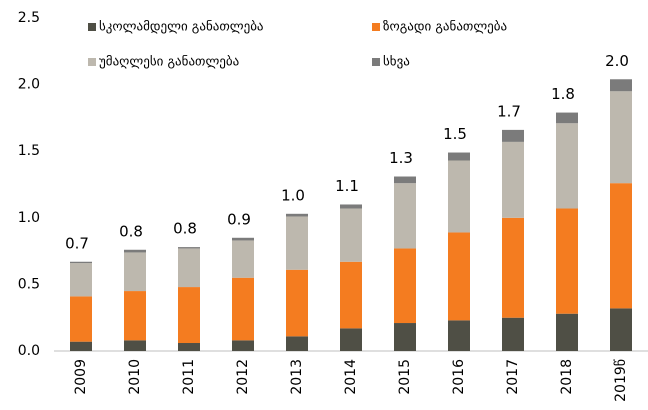  Describe the element at coordinates (513, 377) in the screenshot. I see `x-tick-label: 2017` at that location.